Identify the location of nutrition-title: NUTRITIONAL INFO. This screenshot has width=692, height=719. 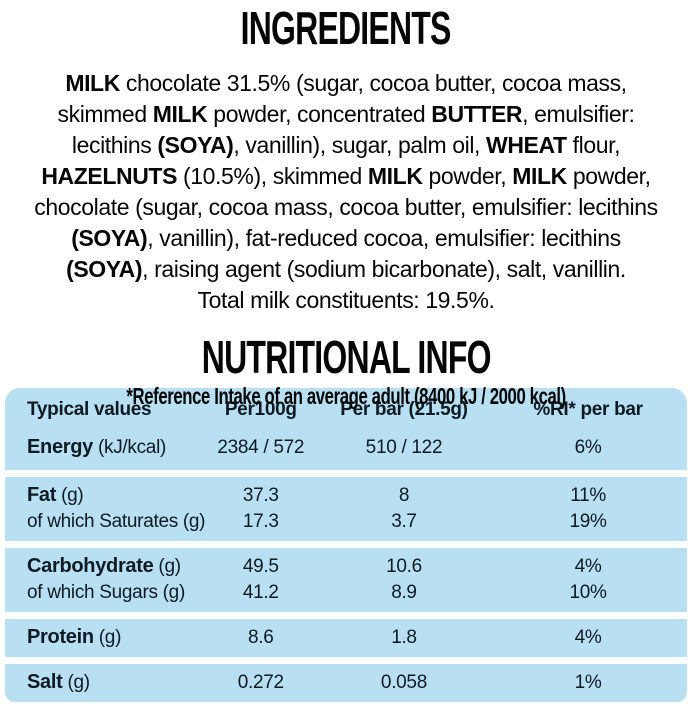
(346, 357).